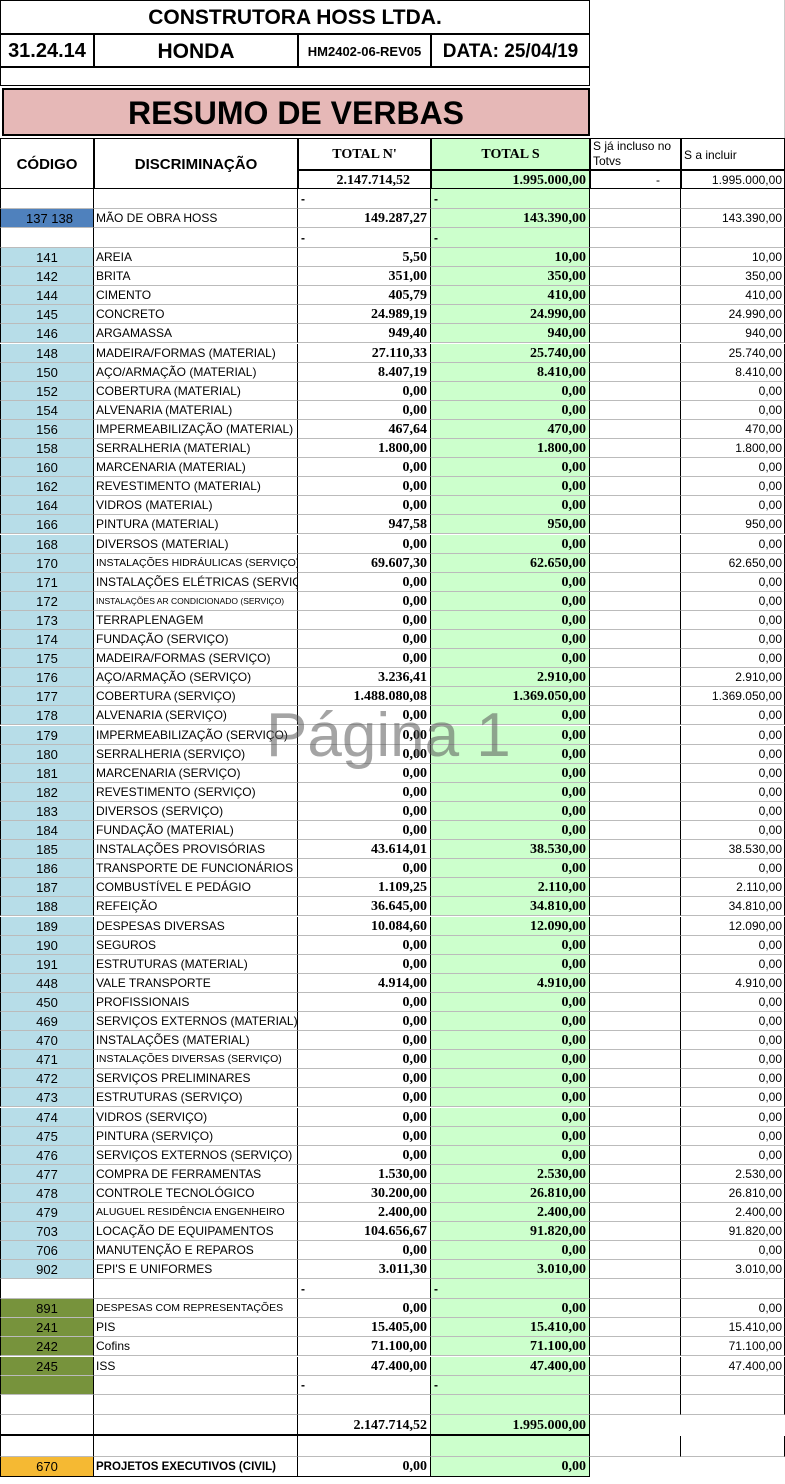 This screenshot has width=785, height=1484. Describe the element at coordinates (296, 112) in the screenshot. I see `sheet-title: RESUMO DE VERBAS` at that location.